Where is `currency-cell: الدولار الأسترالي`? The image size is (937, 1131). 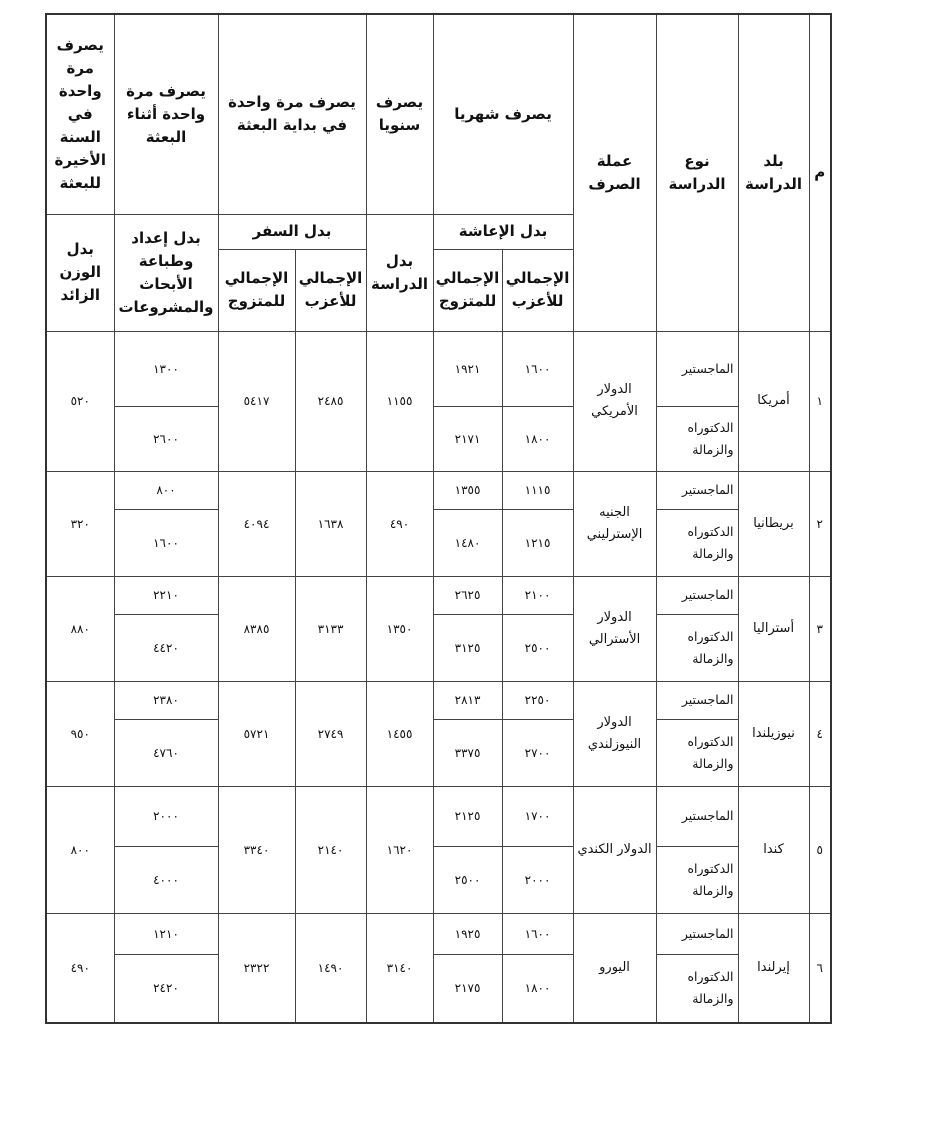 currency-cell: الدولار الأسترالي is located at coordinates (614, 628).